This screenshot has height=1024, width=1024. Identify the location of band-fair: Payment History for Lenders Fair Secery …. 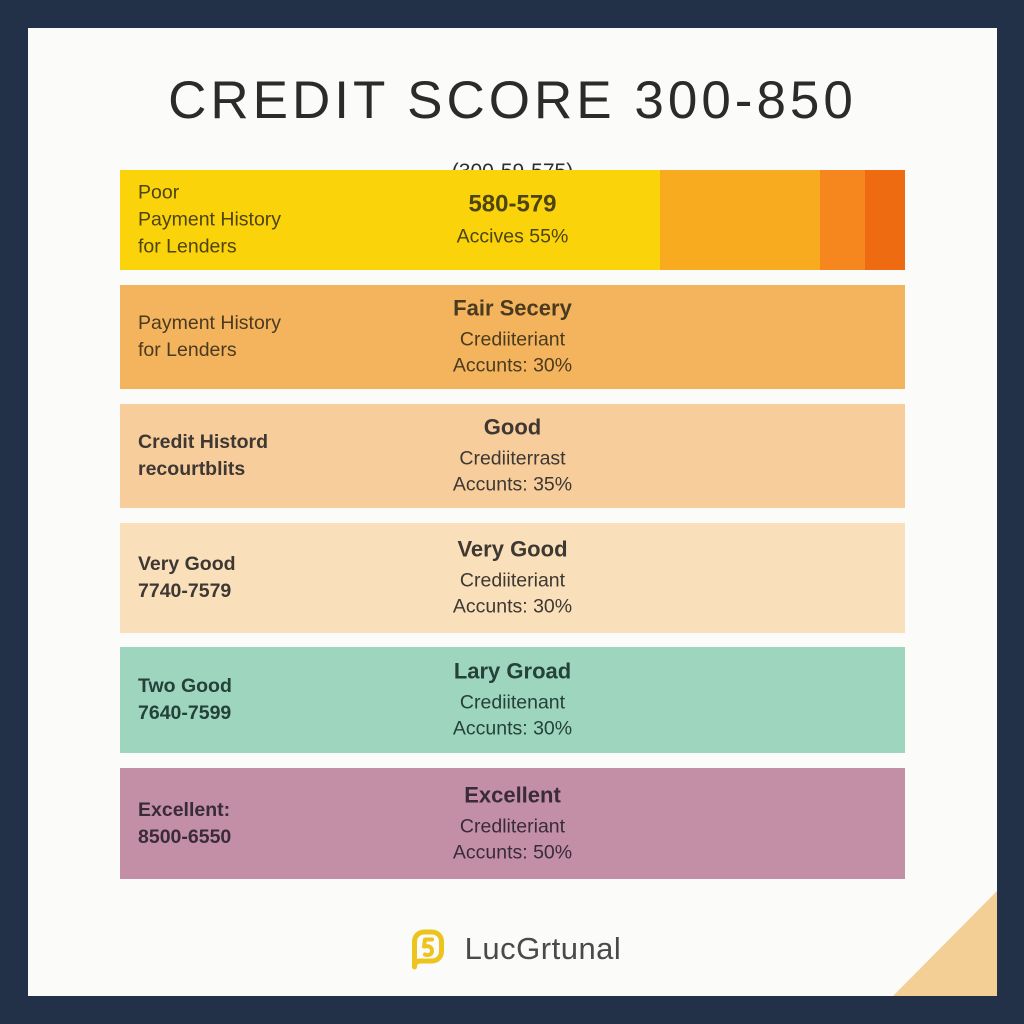
(512, 337).